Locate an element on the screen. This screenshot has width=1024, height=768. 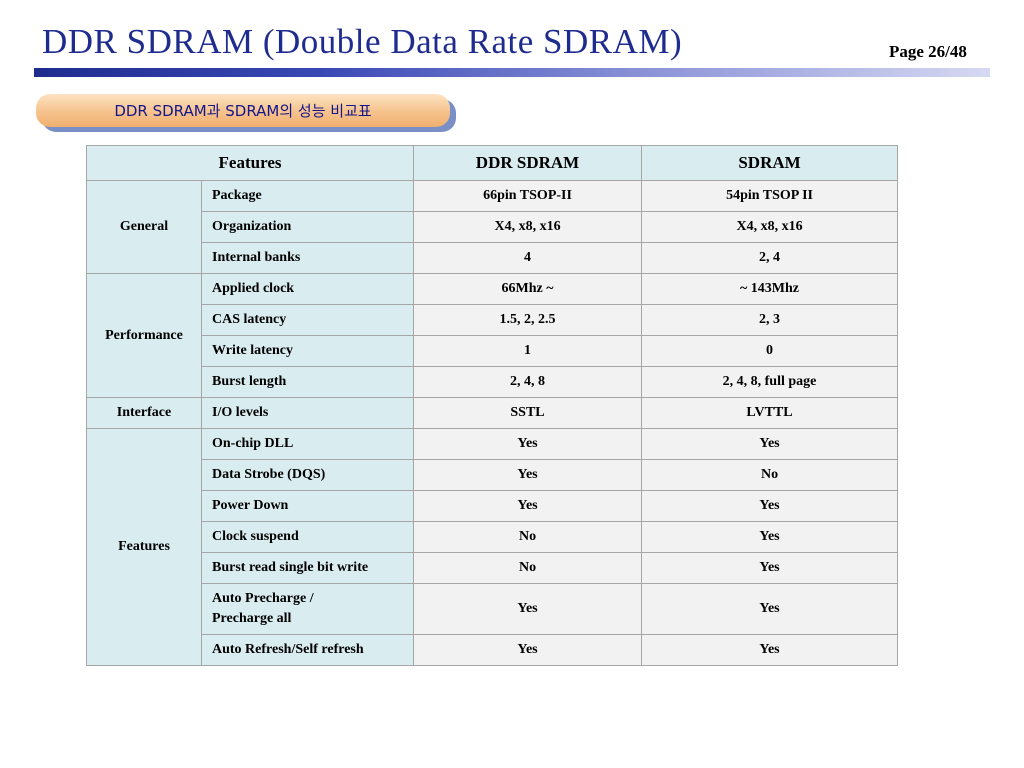
group-label: Interface is located at coordinates (144, 413).